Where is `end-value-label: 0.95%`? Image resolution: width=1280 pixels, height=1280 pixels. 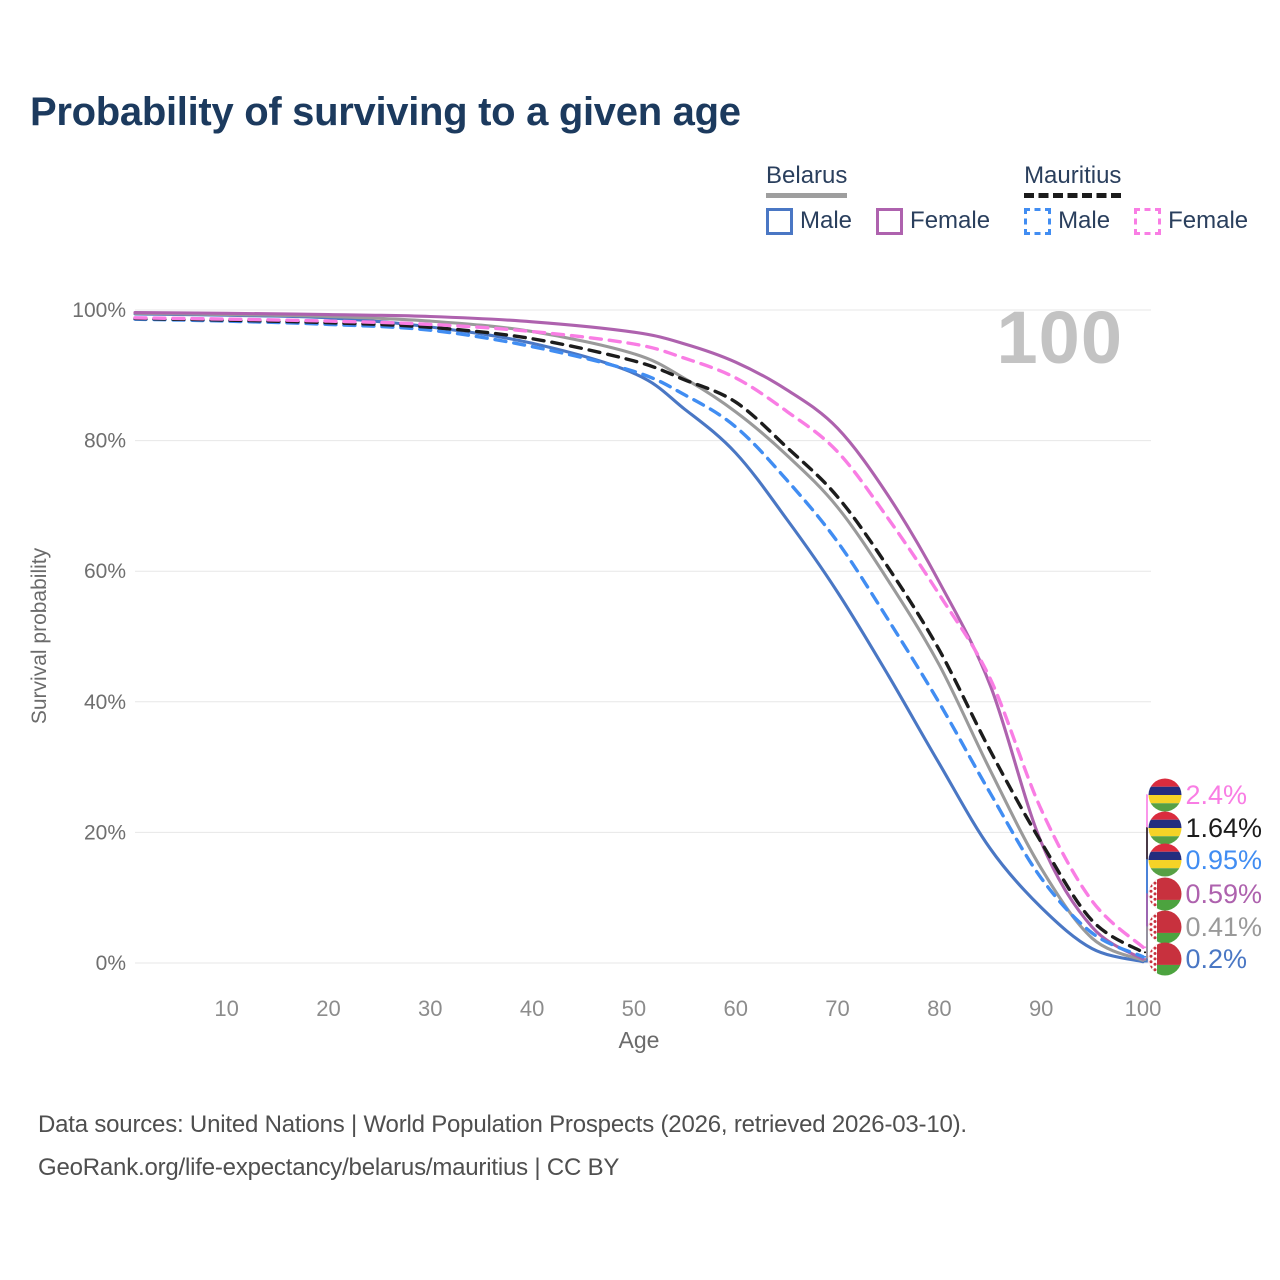 end-value-label: 0.95% is located at coordinates (1224, 860).